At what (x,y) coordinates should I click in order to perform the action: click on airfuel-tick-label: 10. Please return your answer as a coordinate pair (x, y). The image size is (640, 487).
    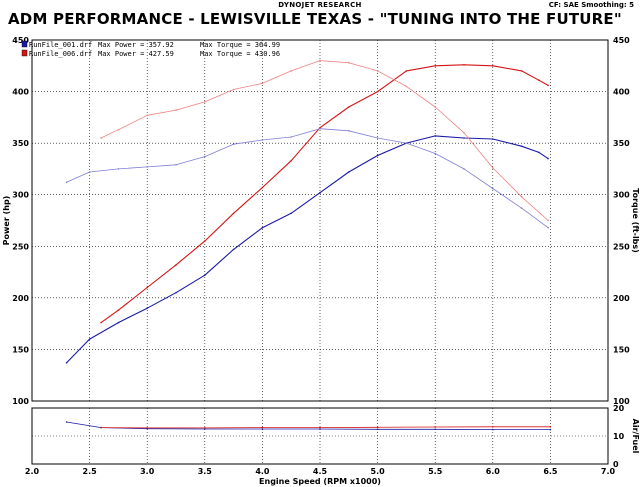
    Looking at the image, I should click on (619, 436).